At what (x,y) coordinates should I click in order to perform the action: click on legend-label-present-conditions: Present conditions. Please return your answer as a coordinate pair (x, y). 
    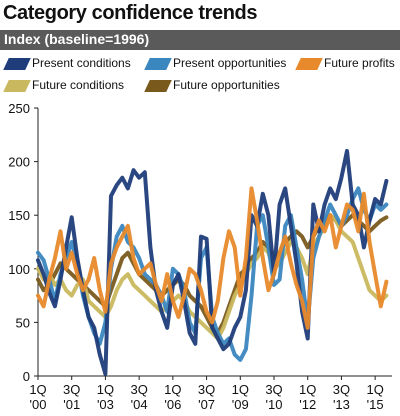
    Looking at the image, I should click on (81, 63).